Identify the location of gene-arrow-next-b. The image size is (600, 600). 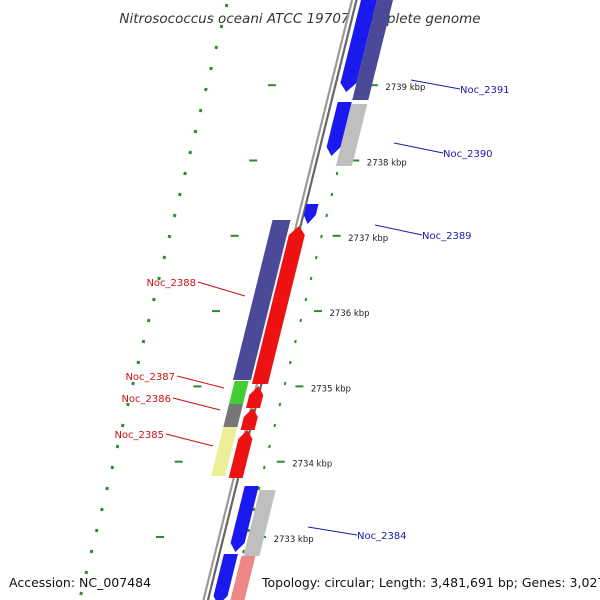
(243, 578).